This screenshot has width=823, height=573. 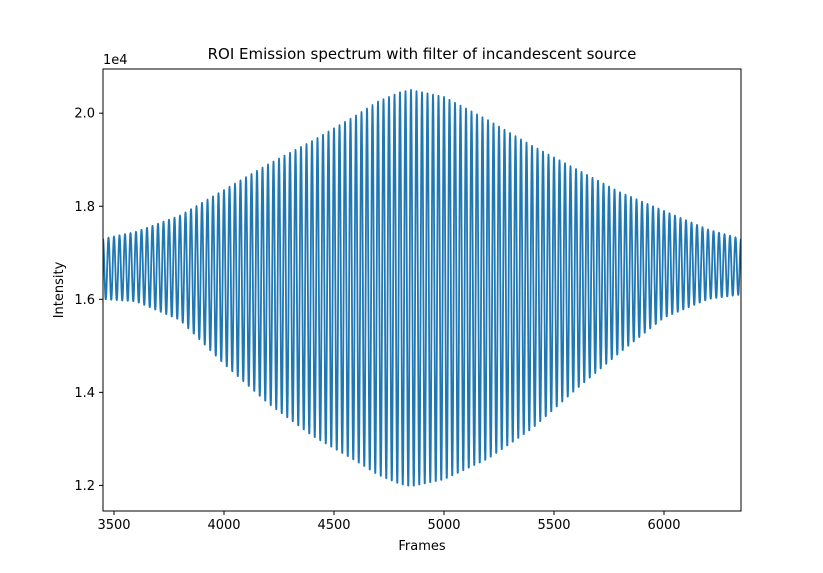 What do you see at coordinates (84, 207) in the screenshot?
I see `y-tick-label: 1.8` at bounding box center [84, 207].